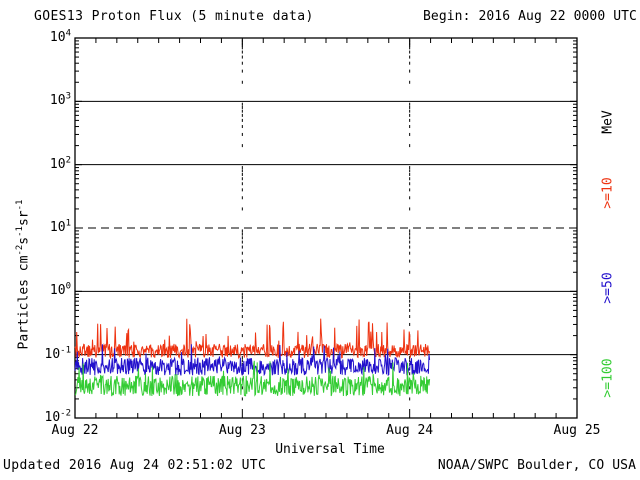 This screenshot has width=640, height=480. Describe the element at coordinates (60, 36) in the screenshot. I see `y-tick-label: 10⁴` at that location.